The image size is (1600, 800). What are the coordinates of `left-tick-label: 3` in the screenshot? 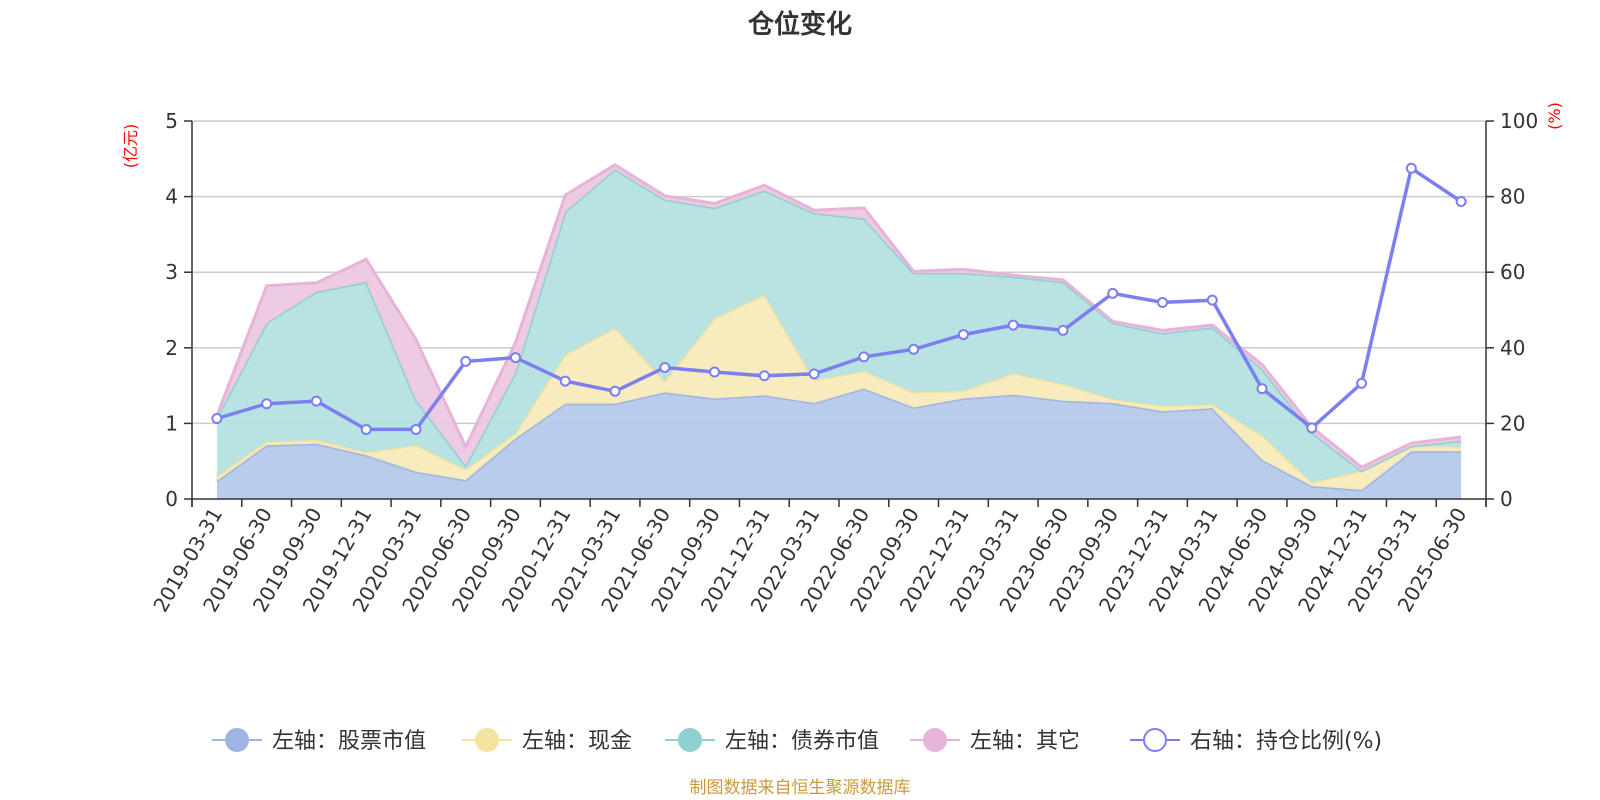 It's located at (171, 272).